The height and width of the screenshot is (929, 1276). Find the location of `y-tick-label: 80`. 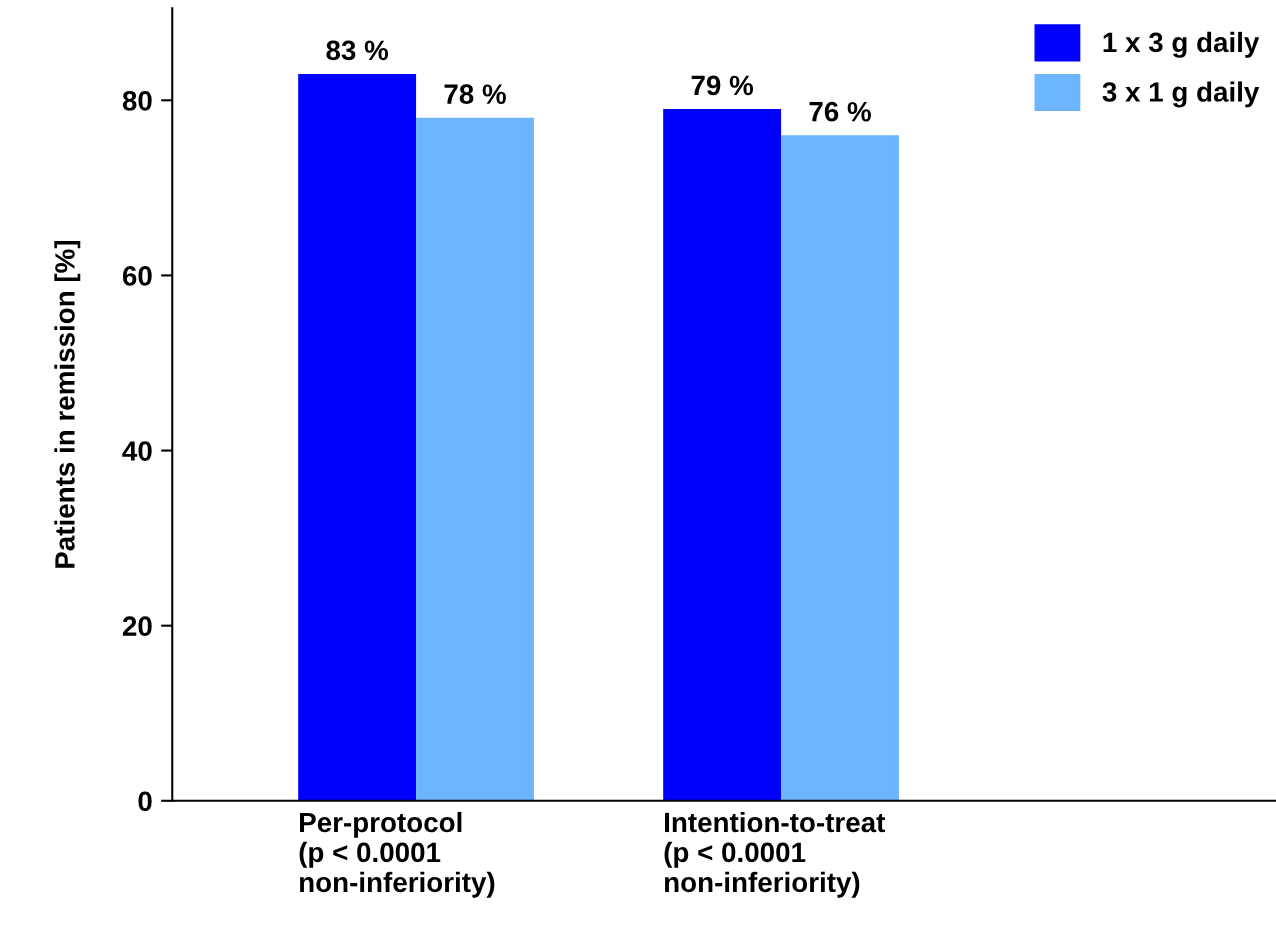

y-tick-label: 80 is located at coordinates (137, 100).